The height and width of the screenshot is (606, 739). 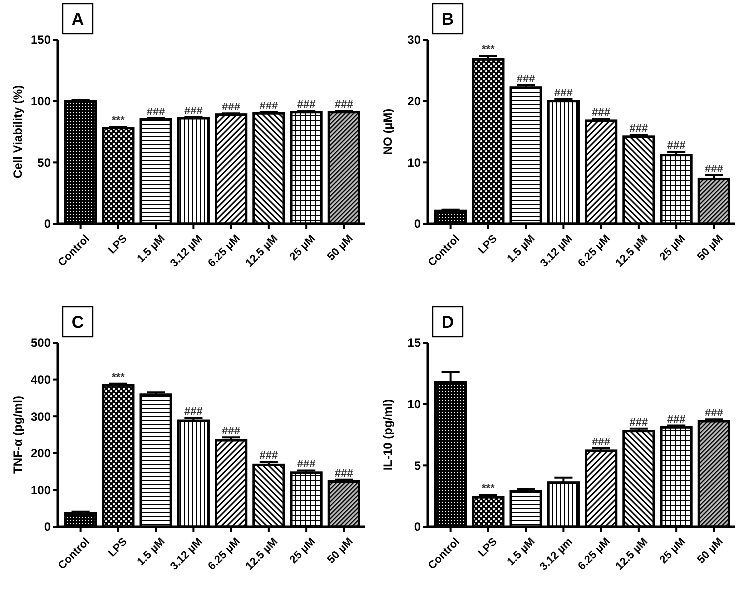 What do you see at coordinates (45, 163) in the screenshot?
I see `y-tick-label: 50` at bounding box center [45, 163].